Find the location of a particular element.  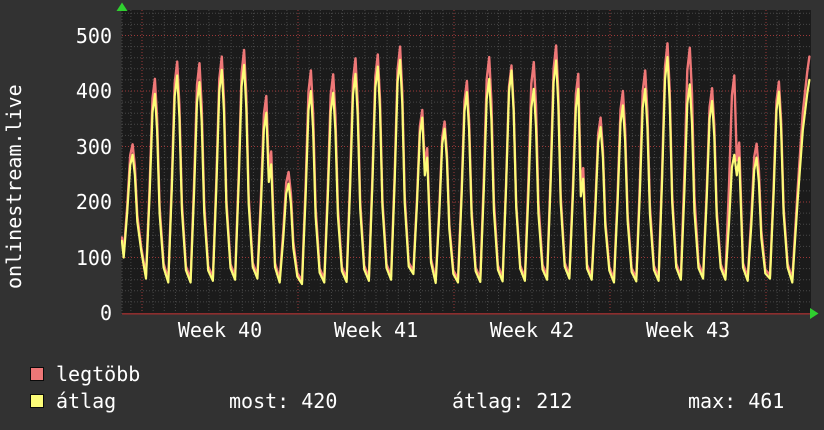

y-axis-tick-label: 100 is located at coordinates (93, 257).